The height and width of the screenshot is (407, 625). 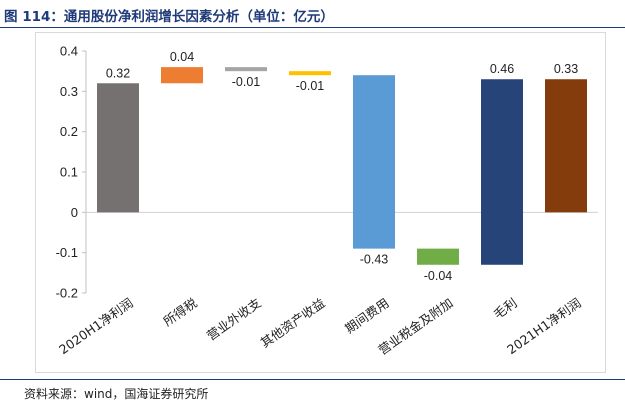 What do you see at coordinates (293, 322) in the screenshot?
I see `x-category-label: 其他资产收益` at bounding box center [293, 322].